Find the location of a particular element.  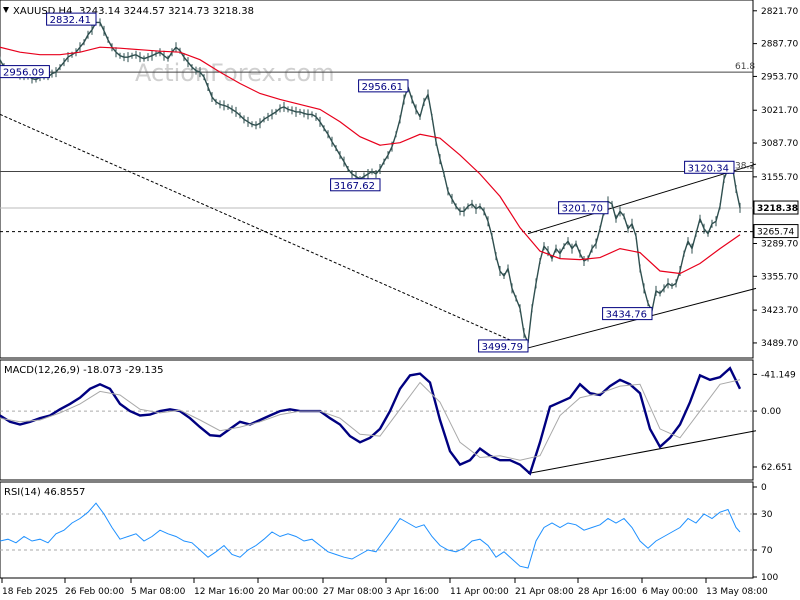

rsi-ytick-label: 0 is located at coordinates (764, 488).